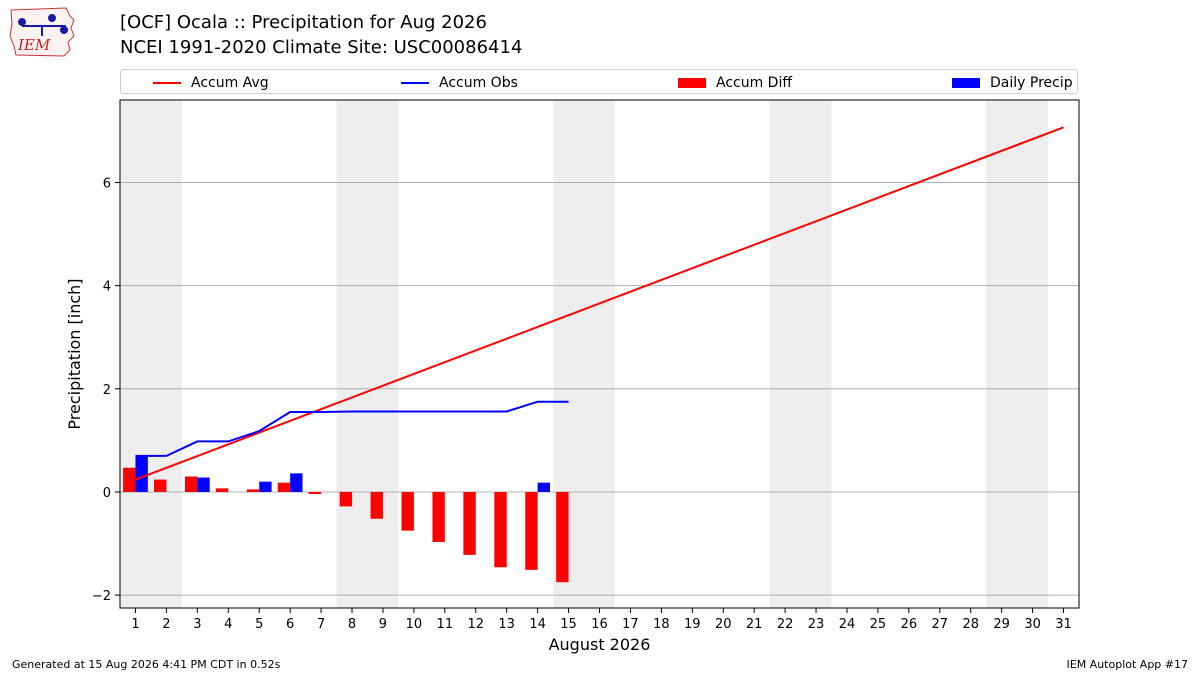 This screenshot has width=1200, height=675. Describe the element at coordinates (816, 624) in the screenshot. I see `x-tick-label: 23` at that location.